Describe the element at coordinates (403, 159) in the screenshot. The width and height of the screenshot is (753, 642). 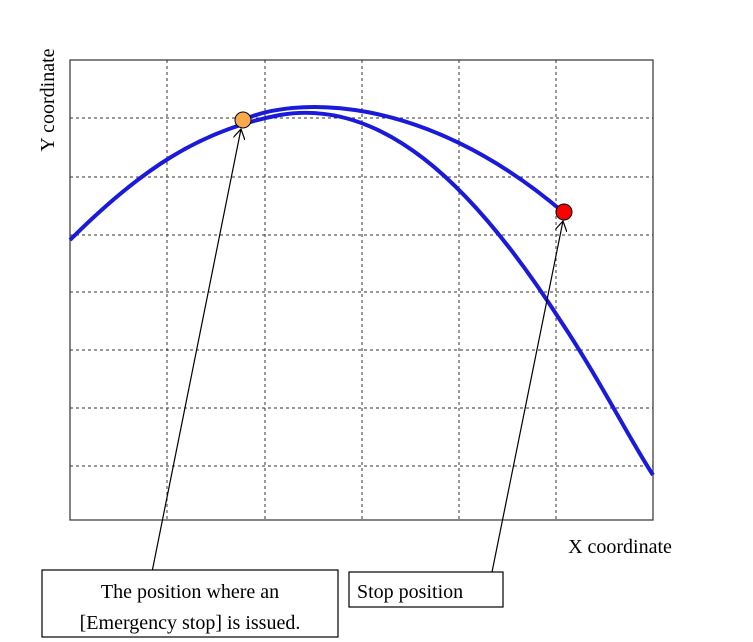
I see `stop-trajectory` at that location.